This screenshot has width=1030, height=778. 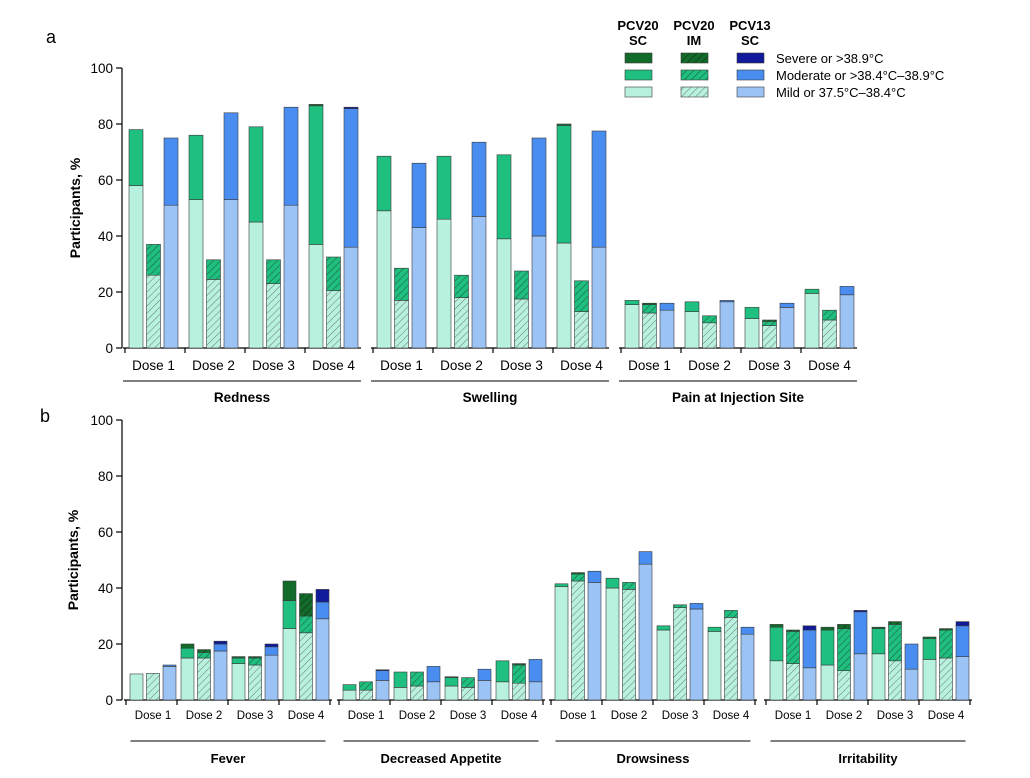 What do you see at coordinates (911, 684) in the screenshot?
I see `bar-irritability-dose-3-pcv13_sc-mild` at bounding box center [911, 684].